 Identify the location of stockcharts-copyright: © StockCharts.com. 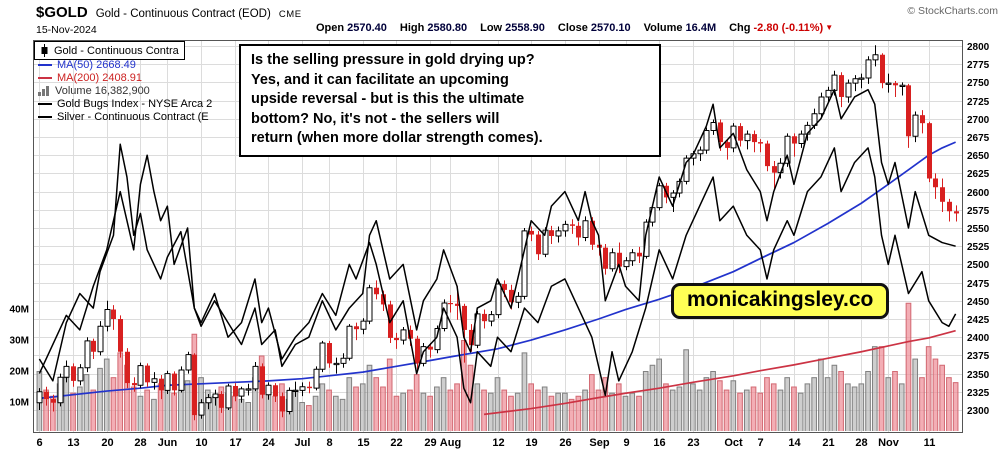
(952, 11).